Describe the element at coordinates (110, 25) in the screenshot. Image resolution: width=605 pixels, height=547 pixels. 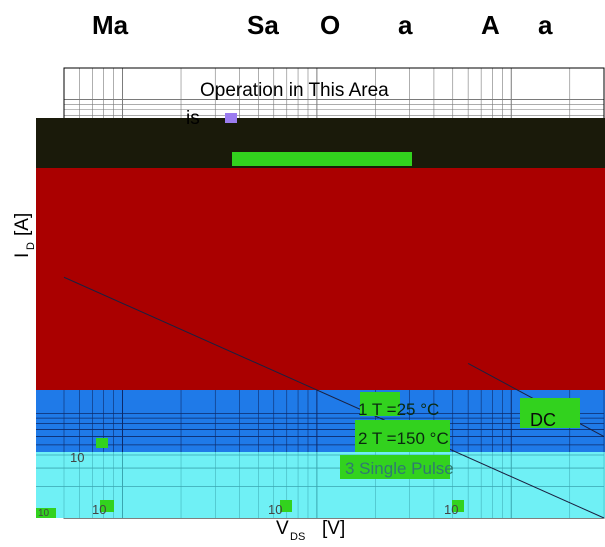
I see `title-fragment-1: Ma` at that location.